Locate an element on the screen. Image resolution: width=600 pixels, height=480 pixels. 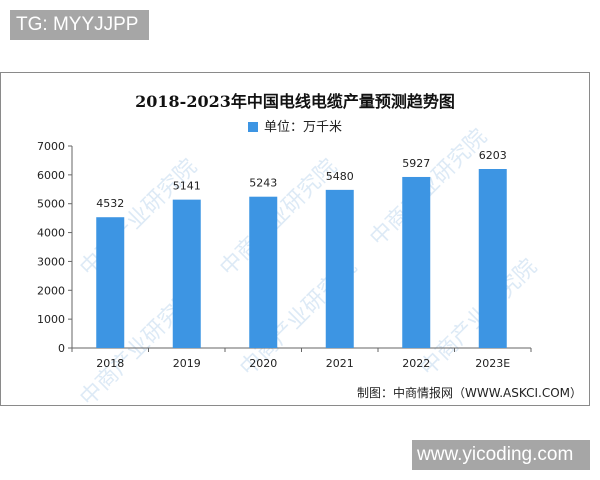
chart-source: 制图：中商情报网（WWW.ASKCI.COM） is located at coordinates (469, 393).